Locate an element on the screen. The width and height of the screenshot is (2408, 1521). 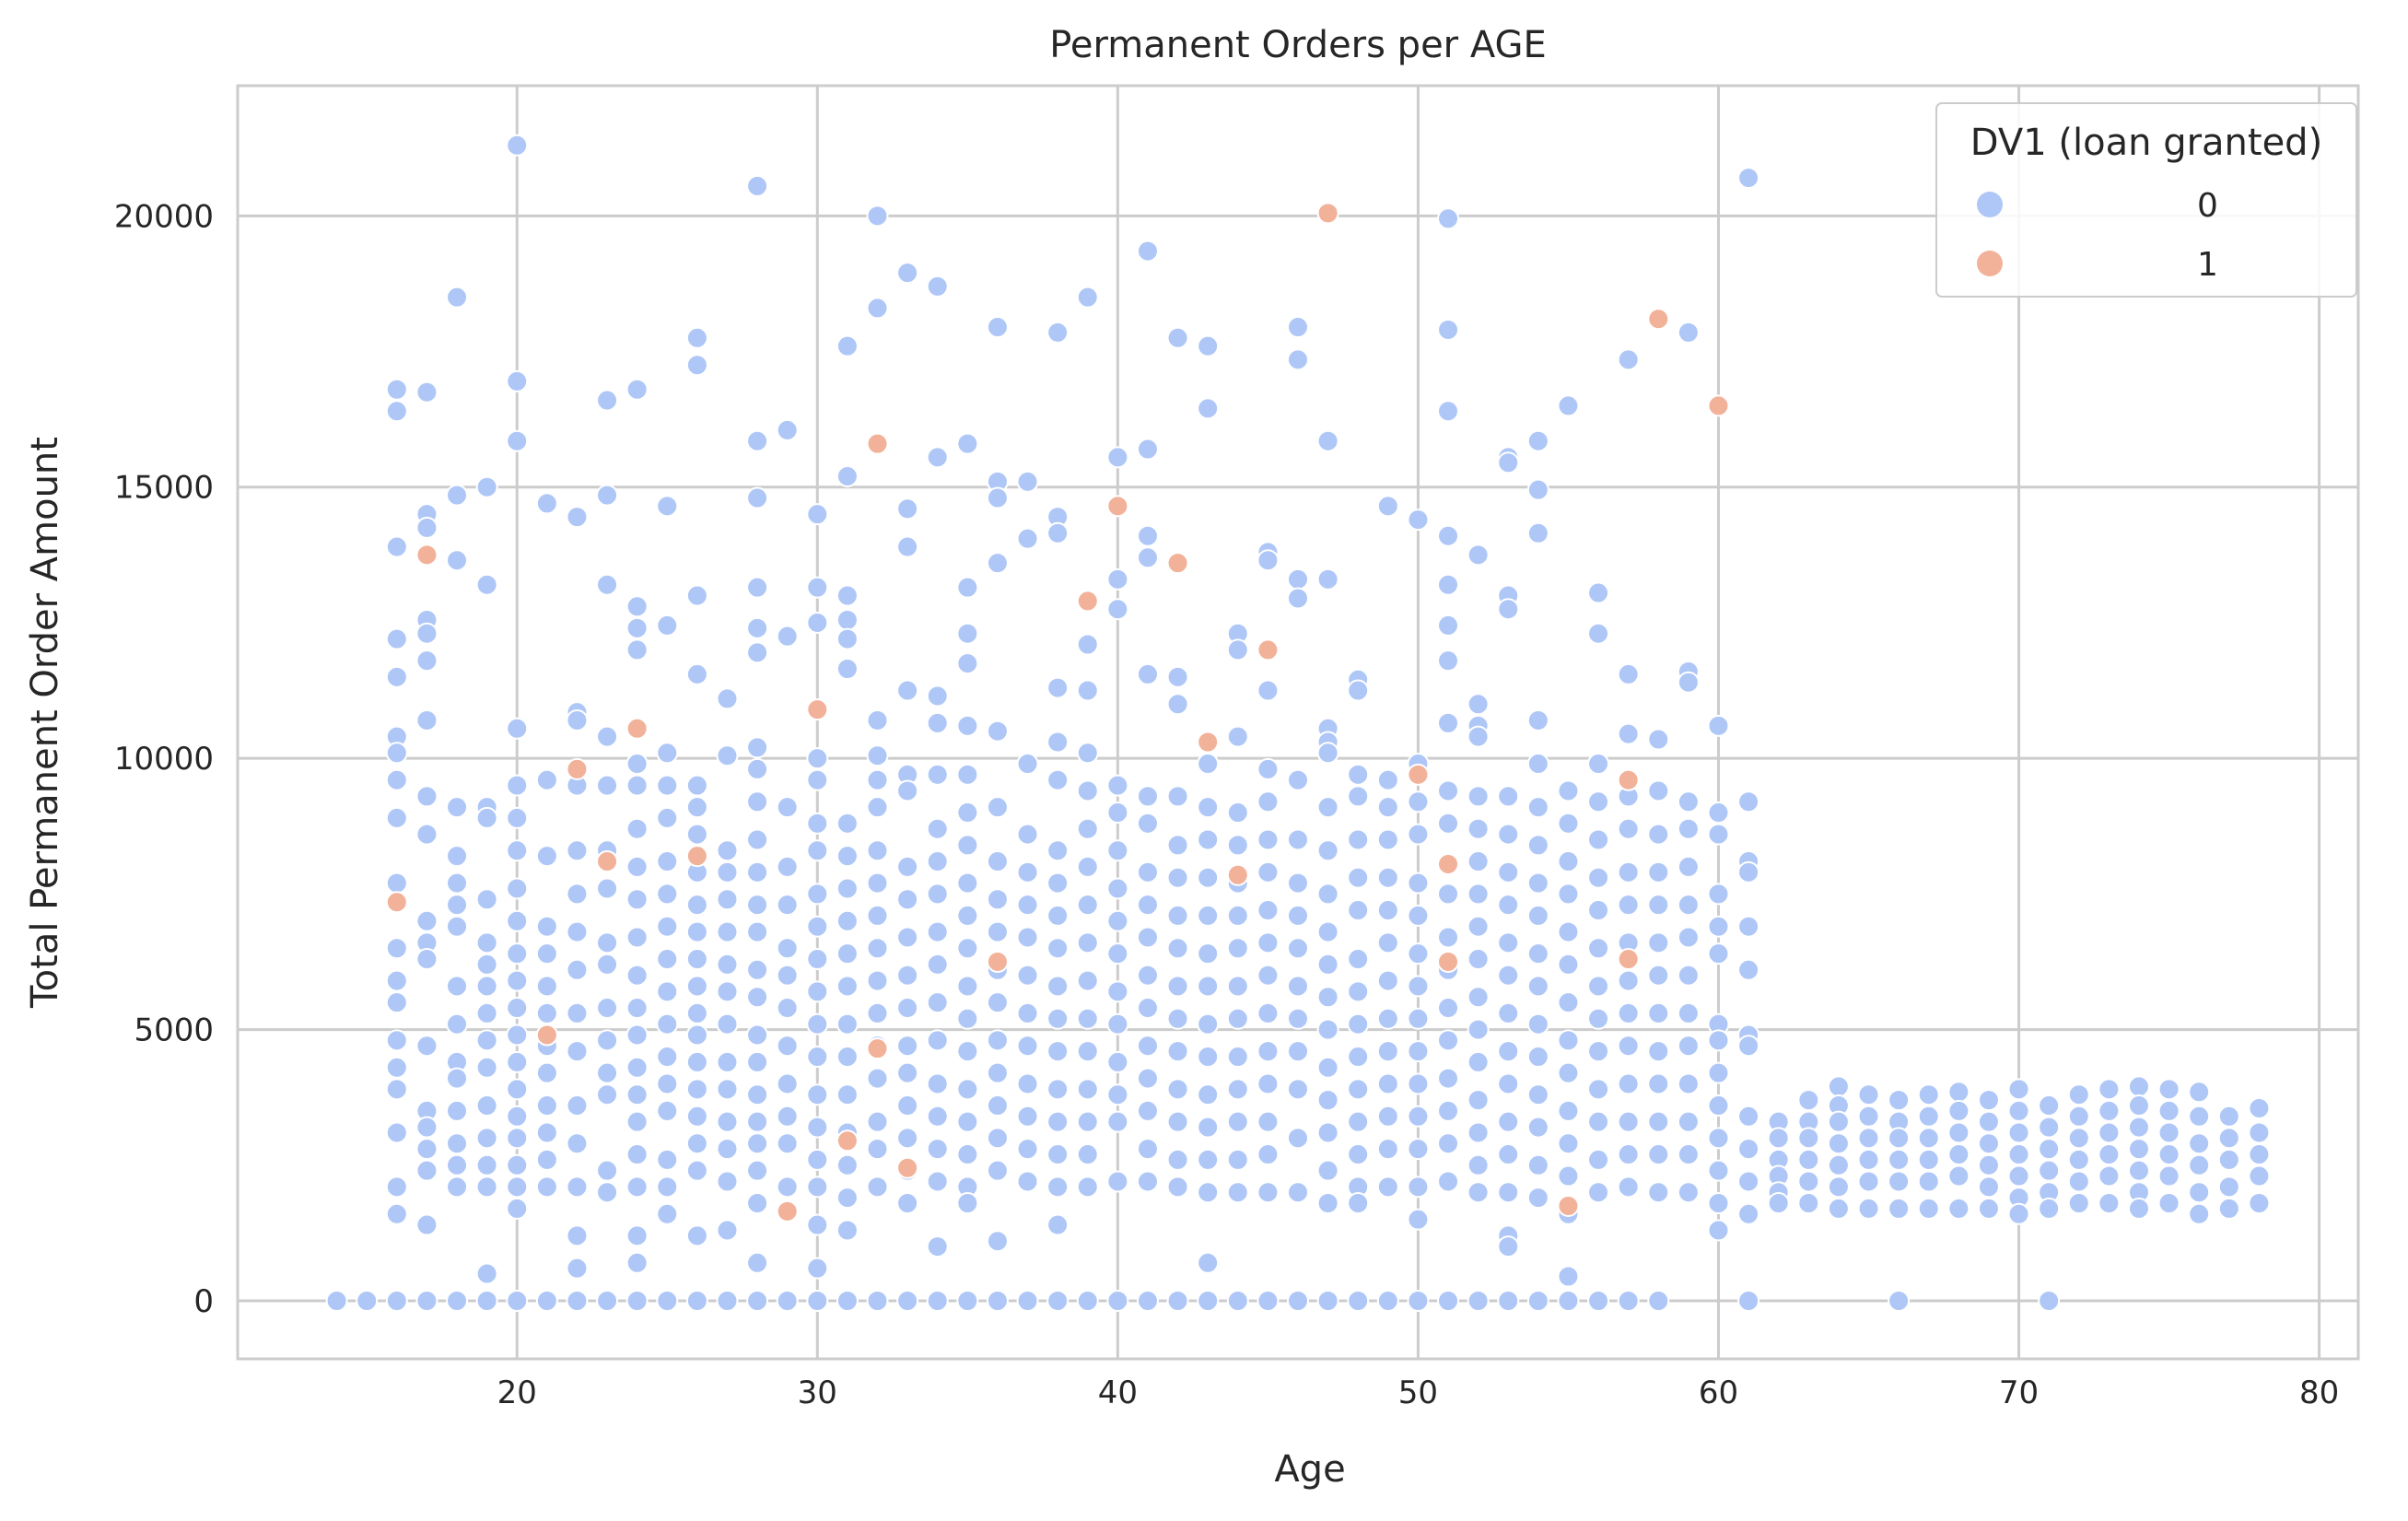
legend: DV1 (loan granted) 0 1 is located at coordinates (2146, 200).